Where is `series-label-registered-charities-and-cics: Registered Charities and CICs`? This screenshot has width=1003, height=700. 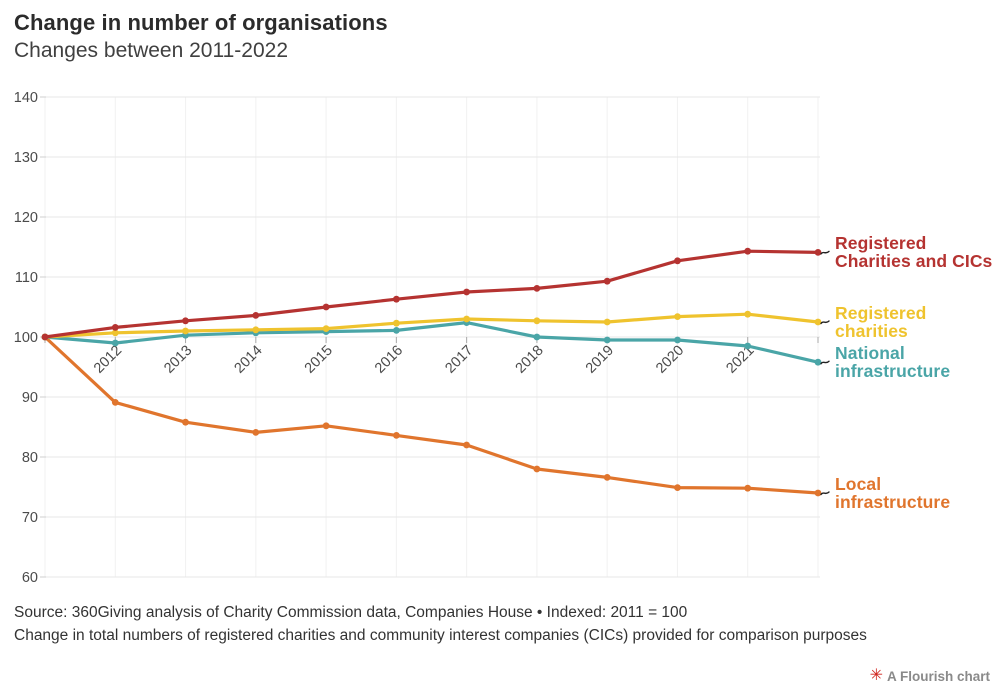 series-label-registered-charities-and-cics: Registered Charities and CICs is located at coordinates (919, 252).